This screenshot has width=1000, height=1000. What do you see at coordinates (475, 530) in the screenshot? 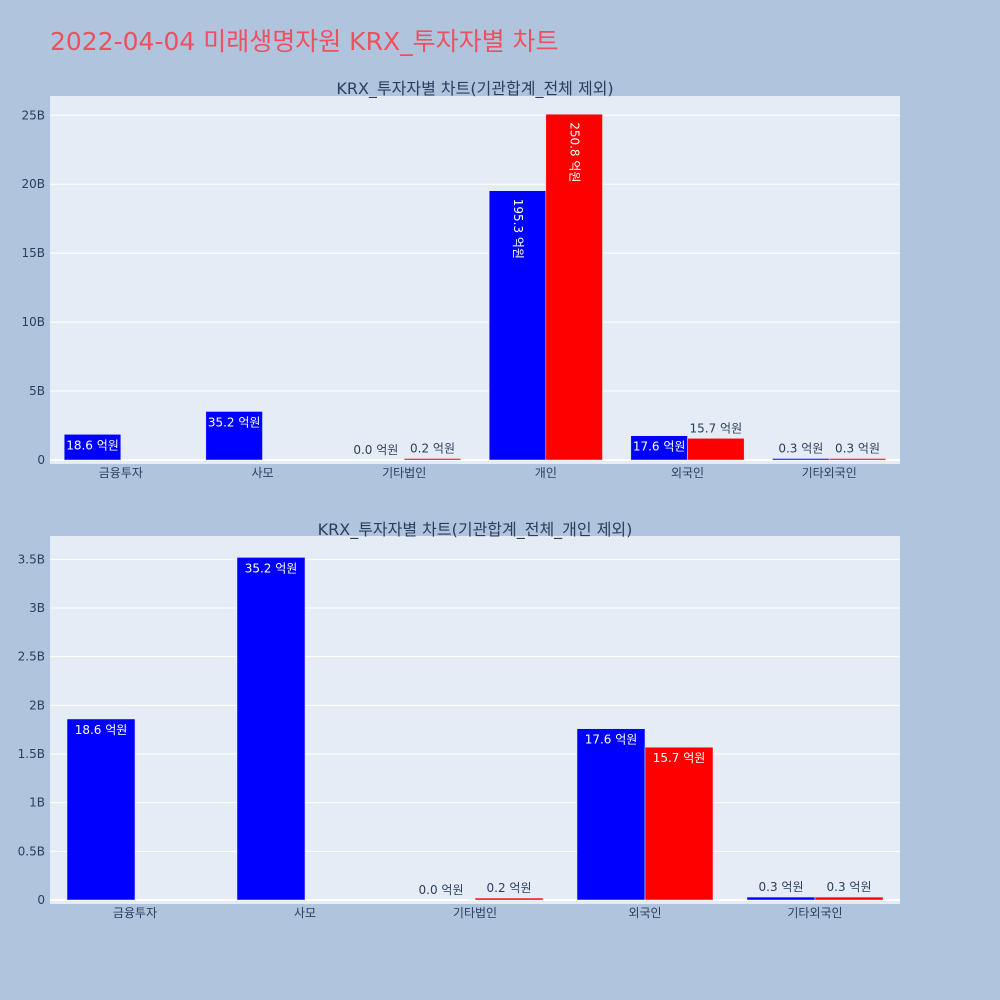
I see `chart-title: KRX_투자자별 차트(기관합계_전체_개인 제외)` at bounding box center [475, 530].